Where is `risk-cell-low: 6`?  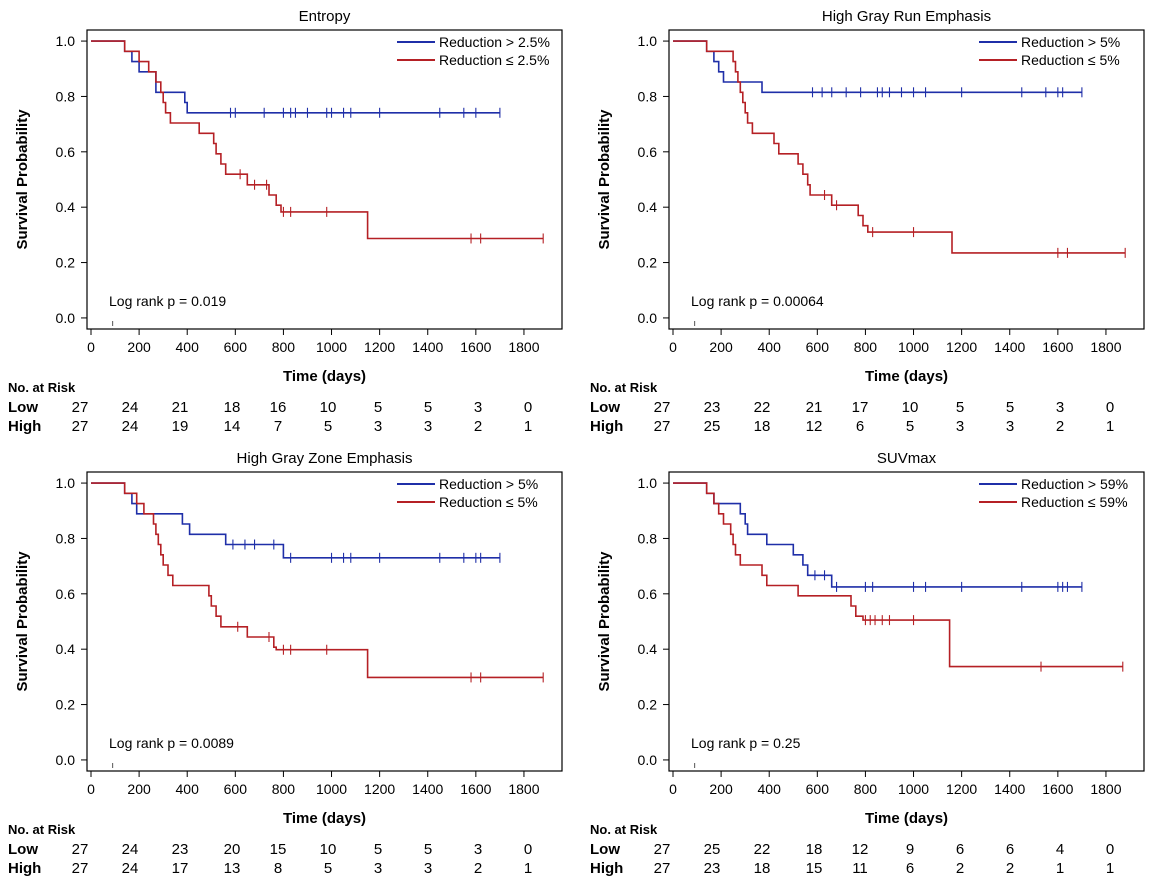
risk-cell-low: 6 is located at coordinates (1010, 849).